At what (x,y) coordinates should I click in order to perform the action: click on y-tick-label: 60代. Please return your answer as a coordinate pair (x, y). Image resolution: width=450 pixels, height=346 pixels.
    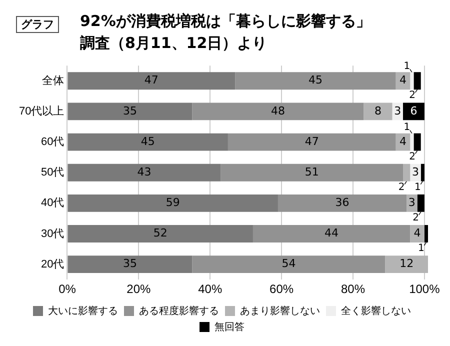
    Looking at the image, I should click on (52, 142).